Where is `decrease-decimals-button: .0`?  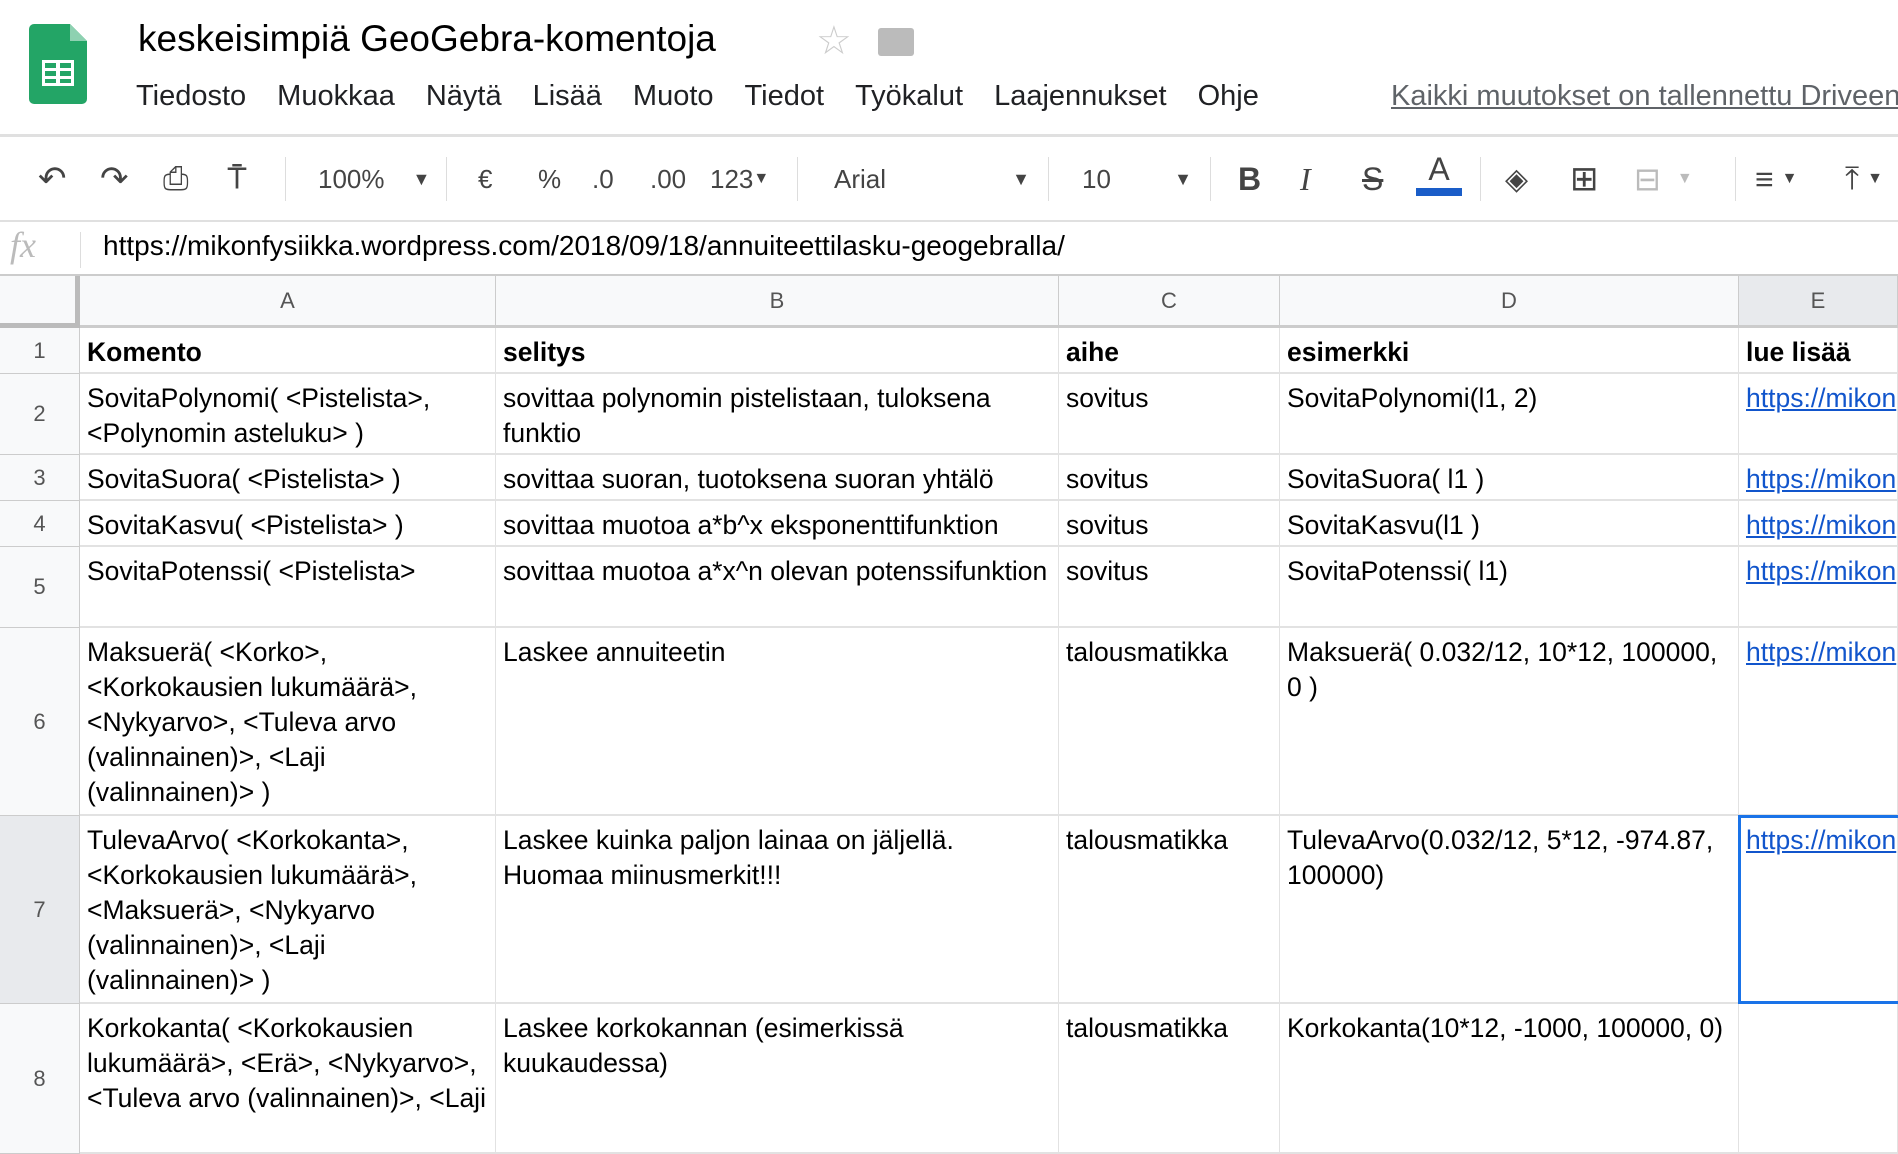
decrease-decimals-button: .0 is located at coordinates (603, 178).